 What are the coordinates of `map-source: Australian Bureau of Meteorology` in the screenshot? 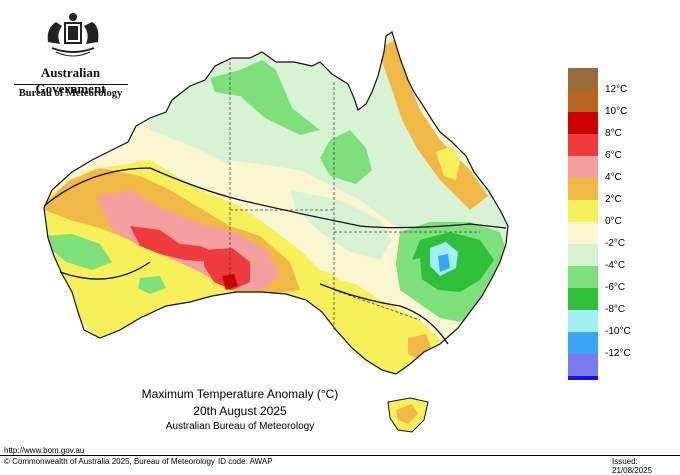 It's located at (240, 426).